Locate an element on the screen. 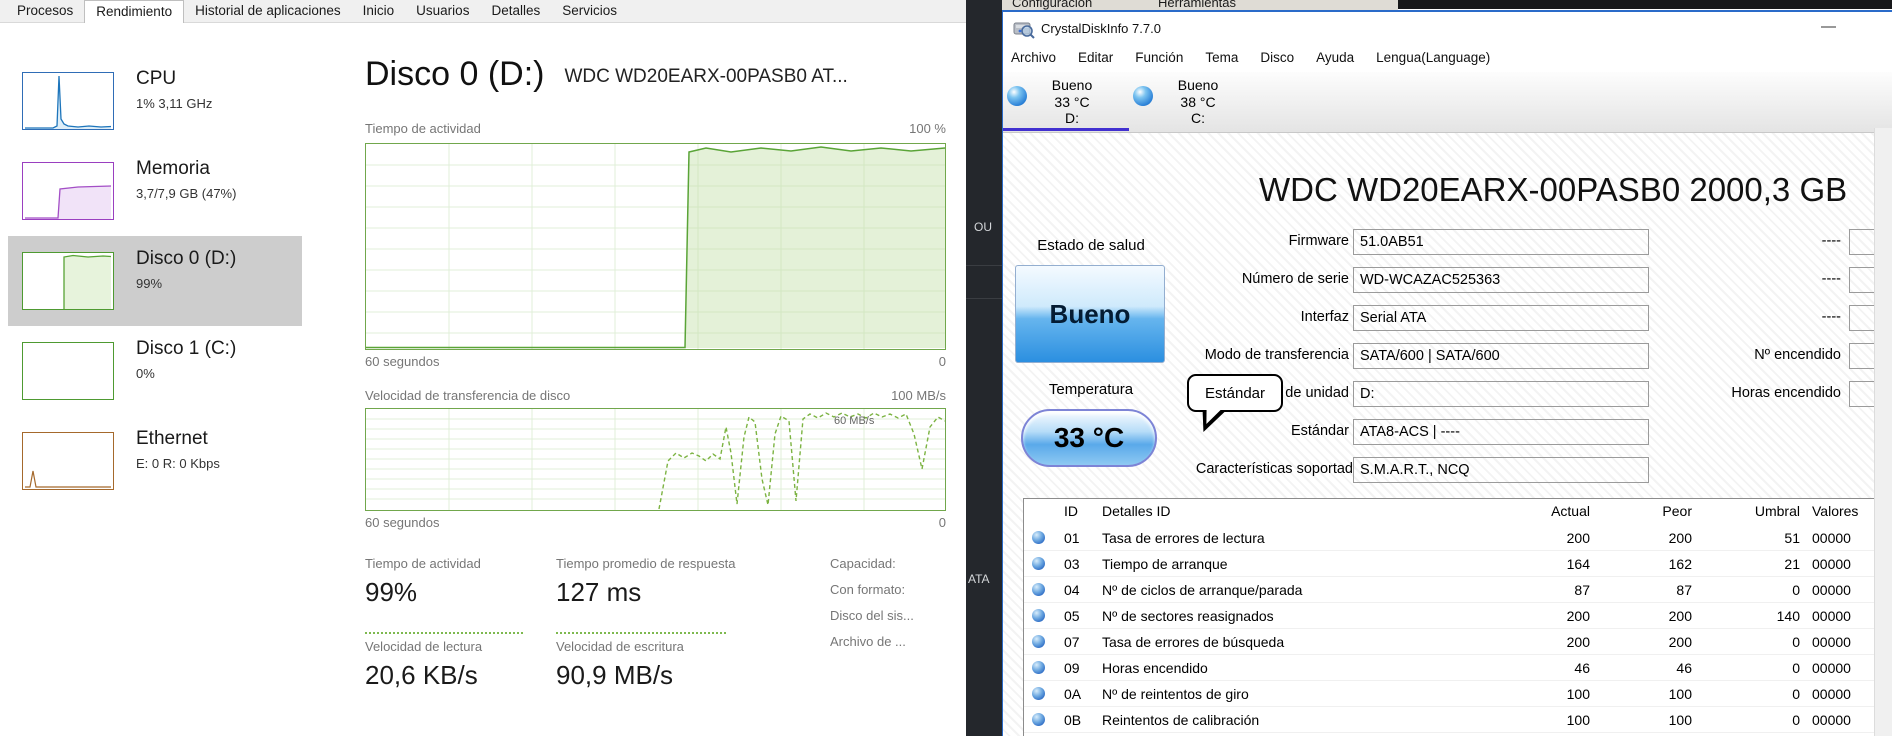 The height and width of the screenshot is (736, 1892). menu-tema: Tema is located at coordinates (1222, 57).